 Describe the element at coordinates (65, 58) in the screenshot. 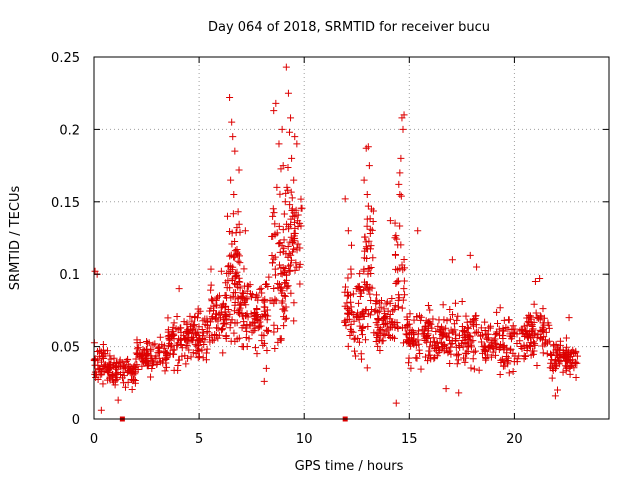

I see `y-tick-label: 0.25` at that location.